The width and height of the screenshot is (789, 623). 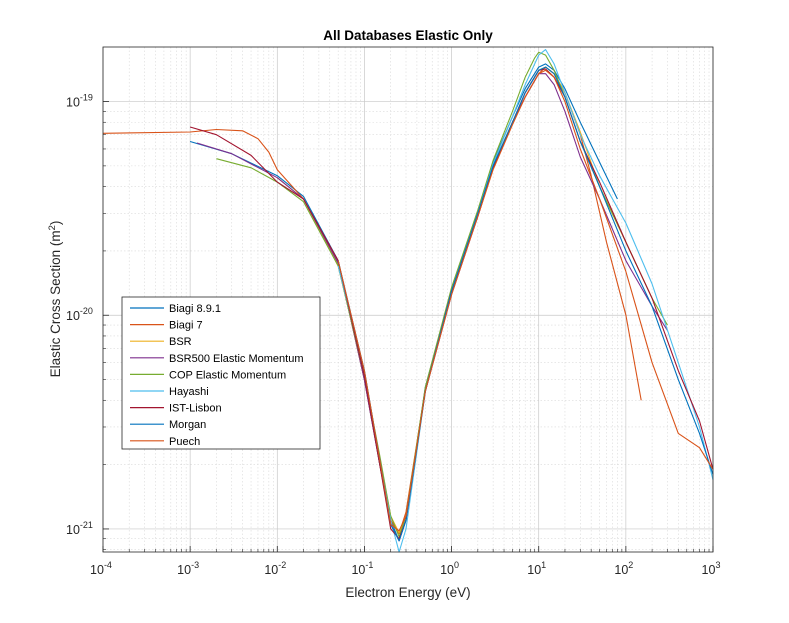 What do you see at coordinates (717, 565) in the screenshot?
I see `x-tick-label-exponent: 3` at bounding box center [717, 565].